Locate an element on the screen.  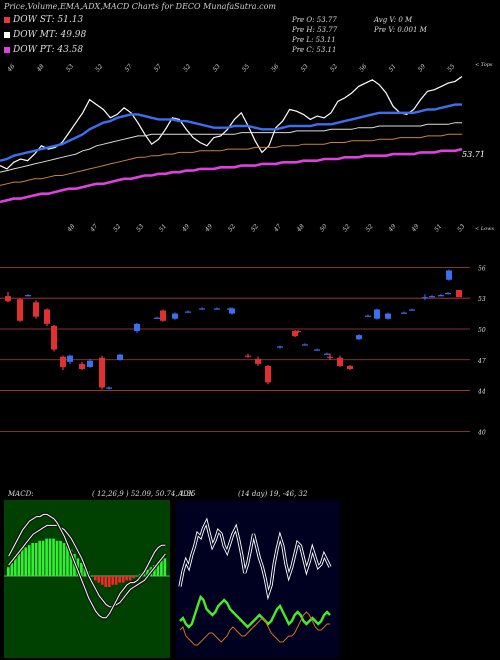
bottom-tick-label: 48 is located at coordinates (71, 228).